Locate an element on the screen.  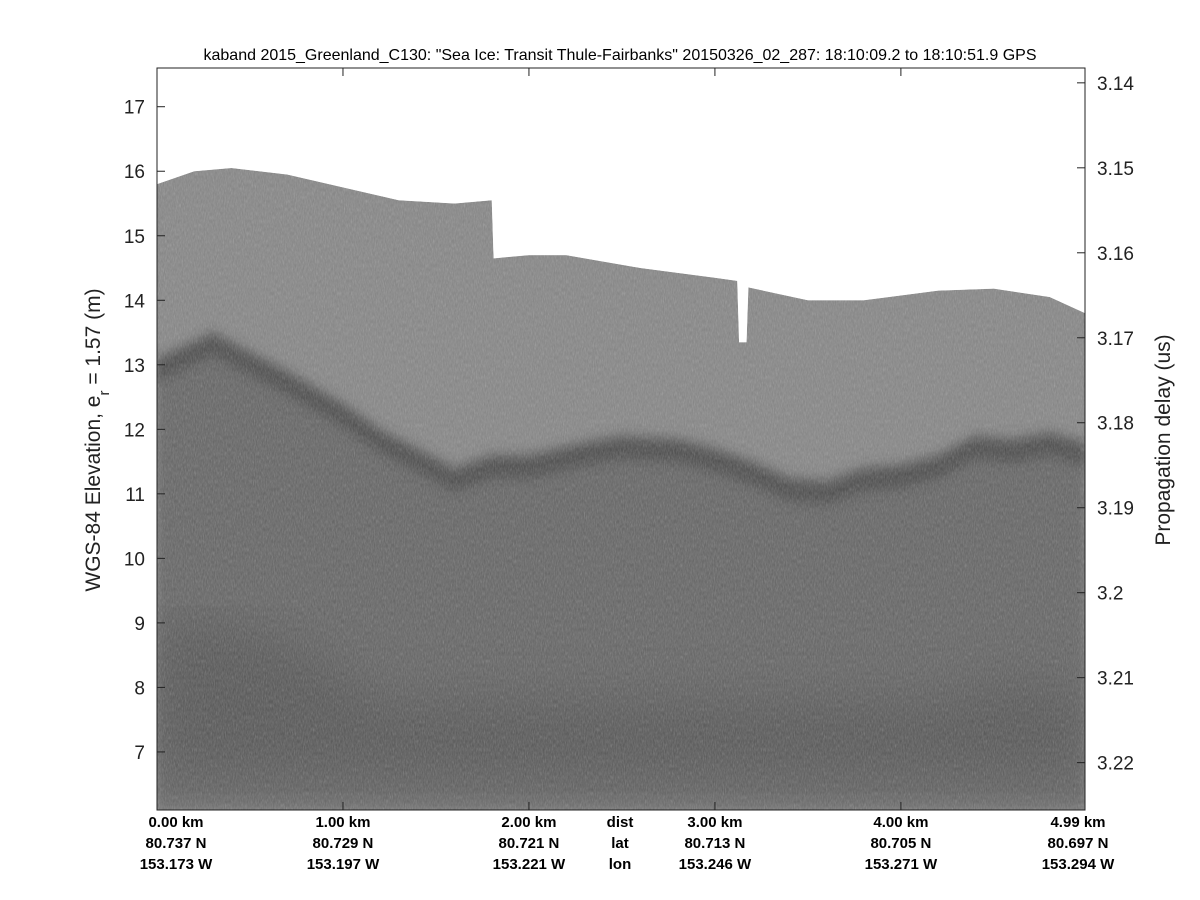
y-right-tick-label: 3.16 is located at coordinates (1115, 254).